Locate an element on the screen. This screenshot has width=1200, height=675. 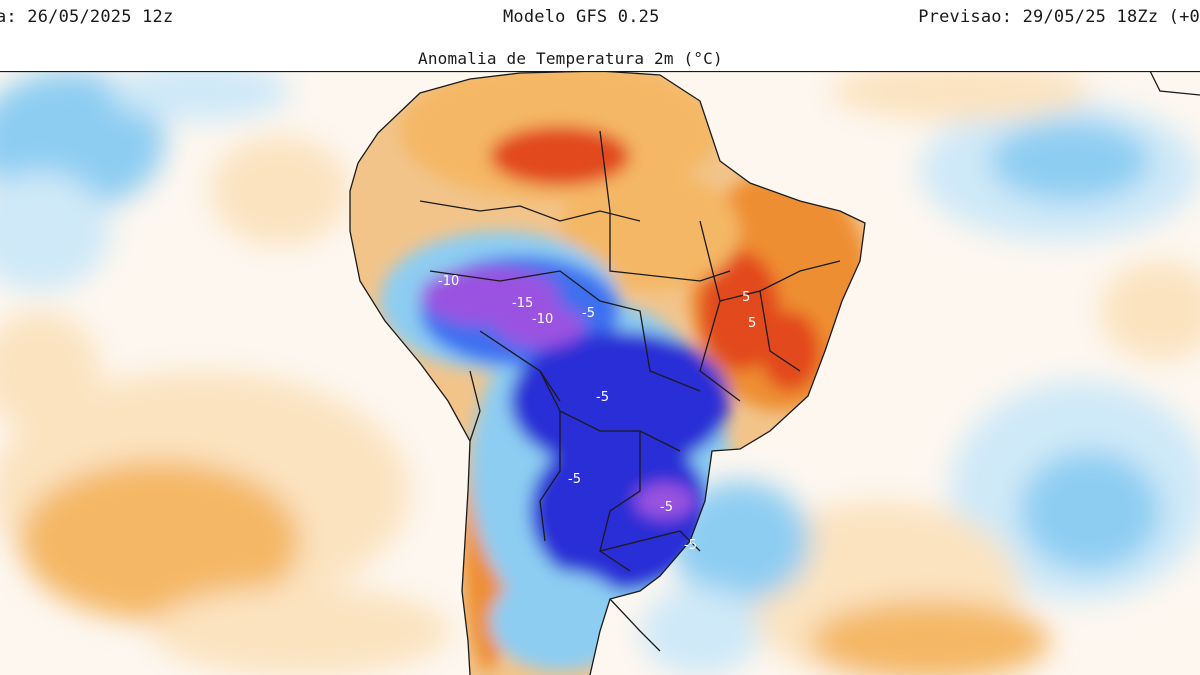
run-date-label: a: 26/05/2025 12z is located at coordinates (87, 17).